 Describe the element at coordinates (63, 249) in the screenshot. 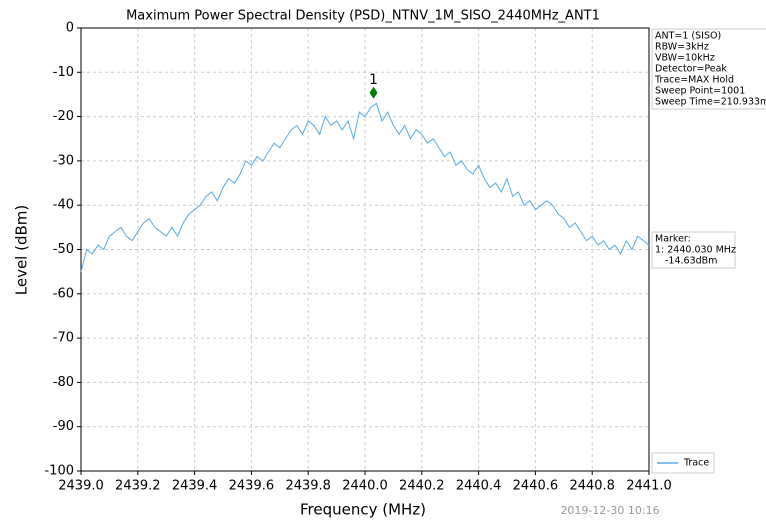

I see `y-tick-label: -50` at that location.